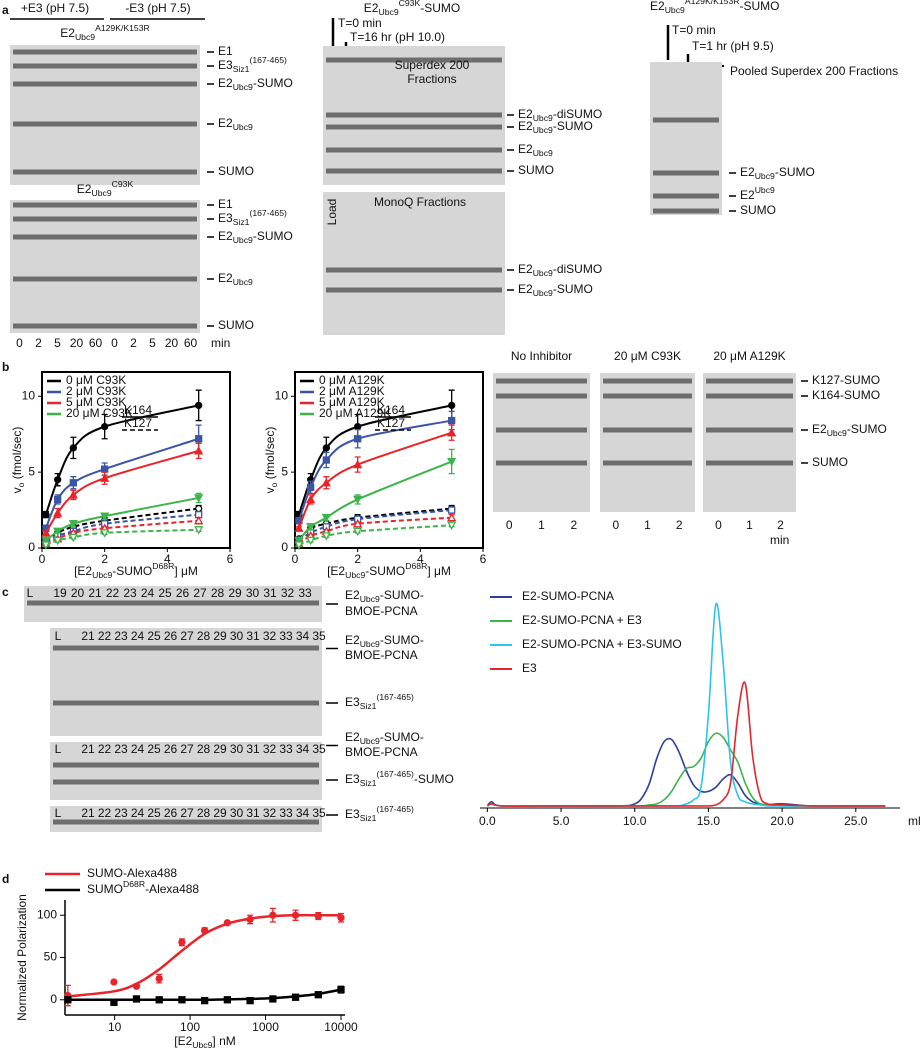 The width and height of the screenshot is (923, 1050). Describe the element at coordinates (121, 636) in the screenshot. I see `lane-label: 23` at that location.